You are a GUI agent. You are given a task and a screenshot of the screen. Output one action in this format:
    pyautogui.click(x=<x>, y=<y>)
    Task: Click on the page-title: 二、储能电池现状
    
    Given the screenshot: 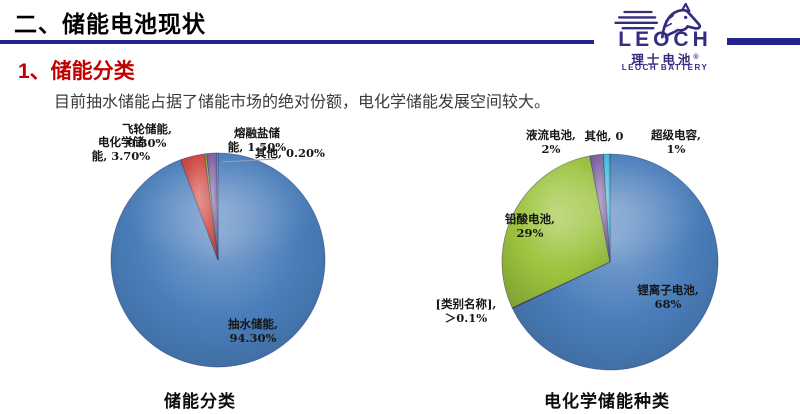 What is the action you would take?
    pyautogui.click(x=110, y=24)
    